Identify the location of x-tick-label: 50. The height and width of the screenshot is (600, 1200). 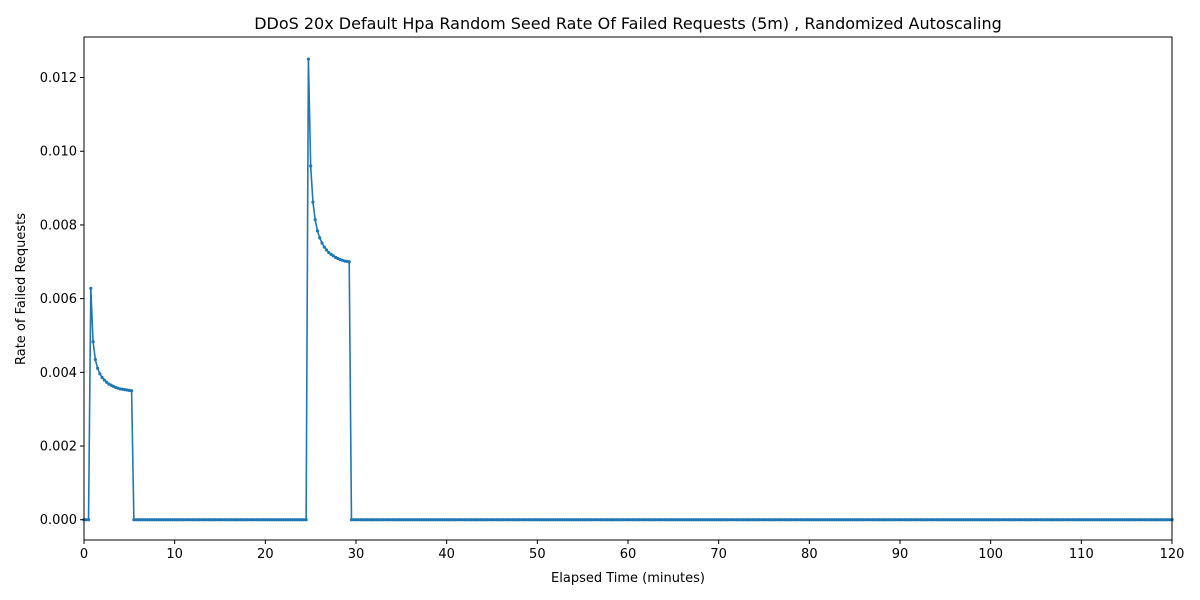
(537, 554).